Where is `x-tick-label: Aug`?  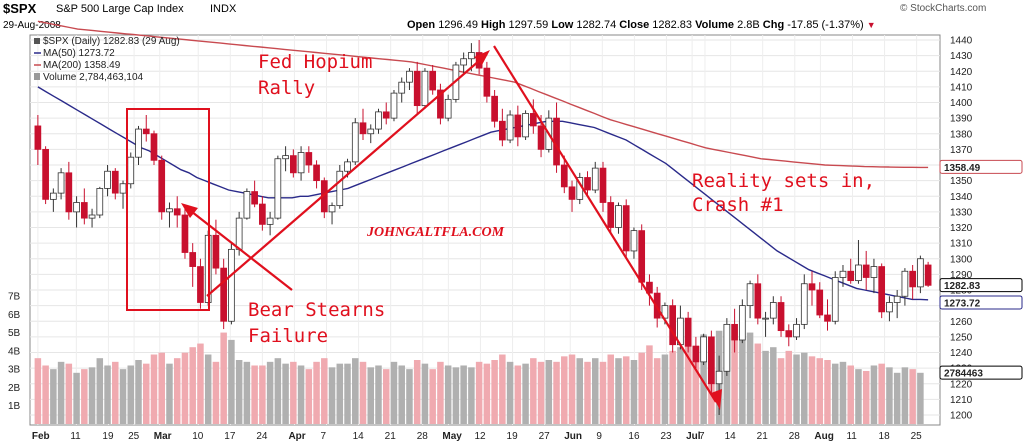
x-tick-label: Aug is located at coordinates (823, 436).